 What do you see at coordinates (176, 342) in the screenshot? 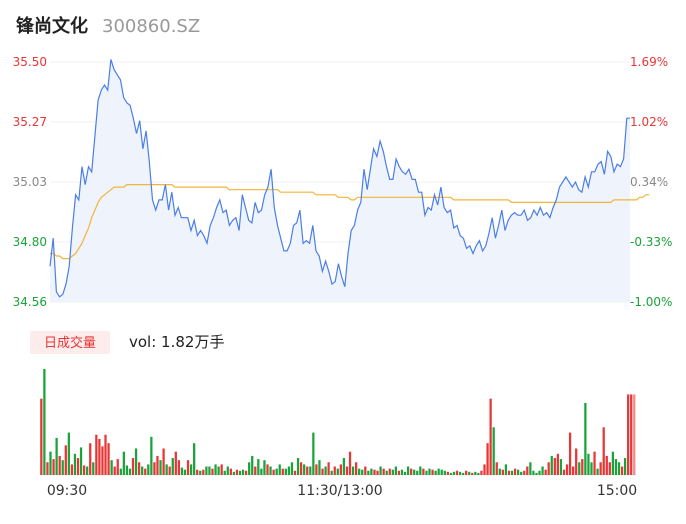
I see `volume-summary: vol: 1.82万手` at bounding box center [176, 342].